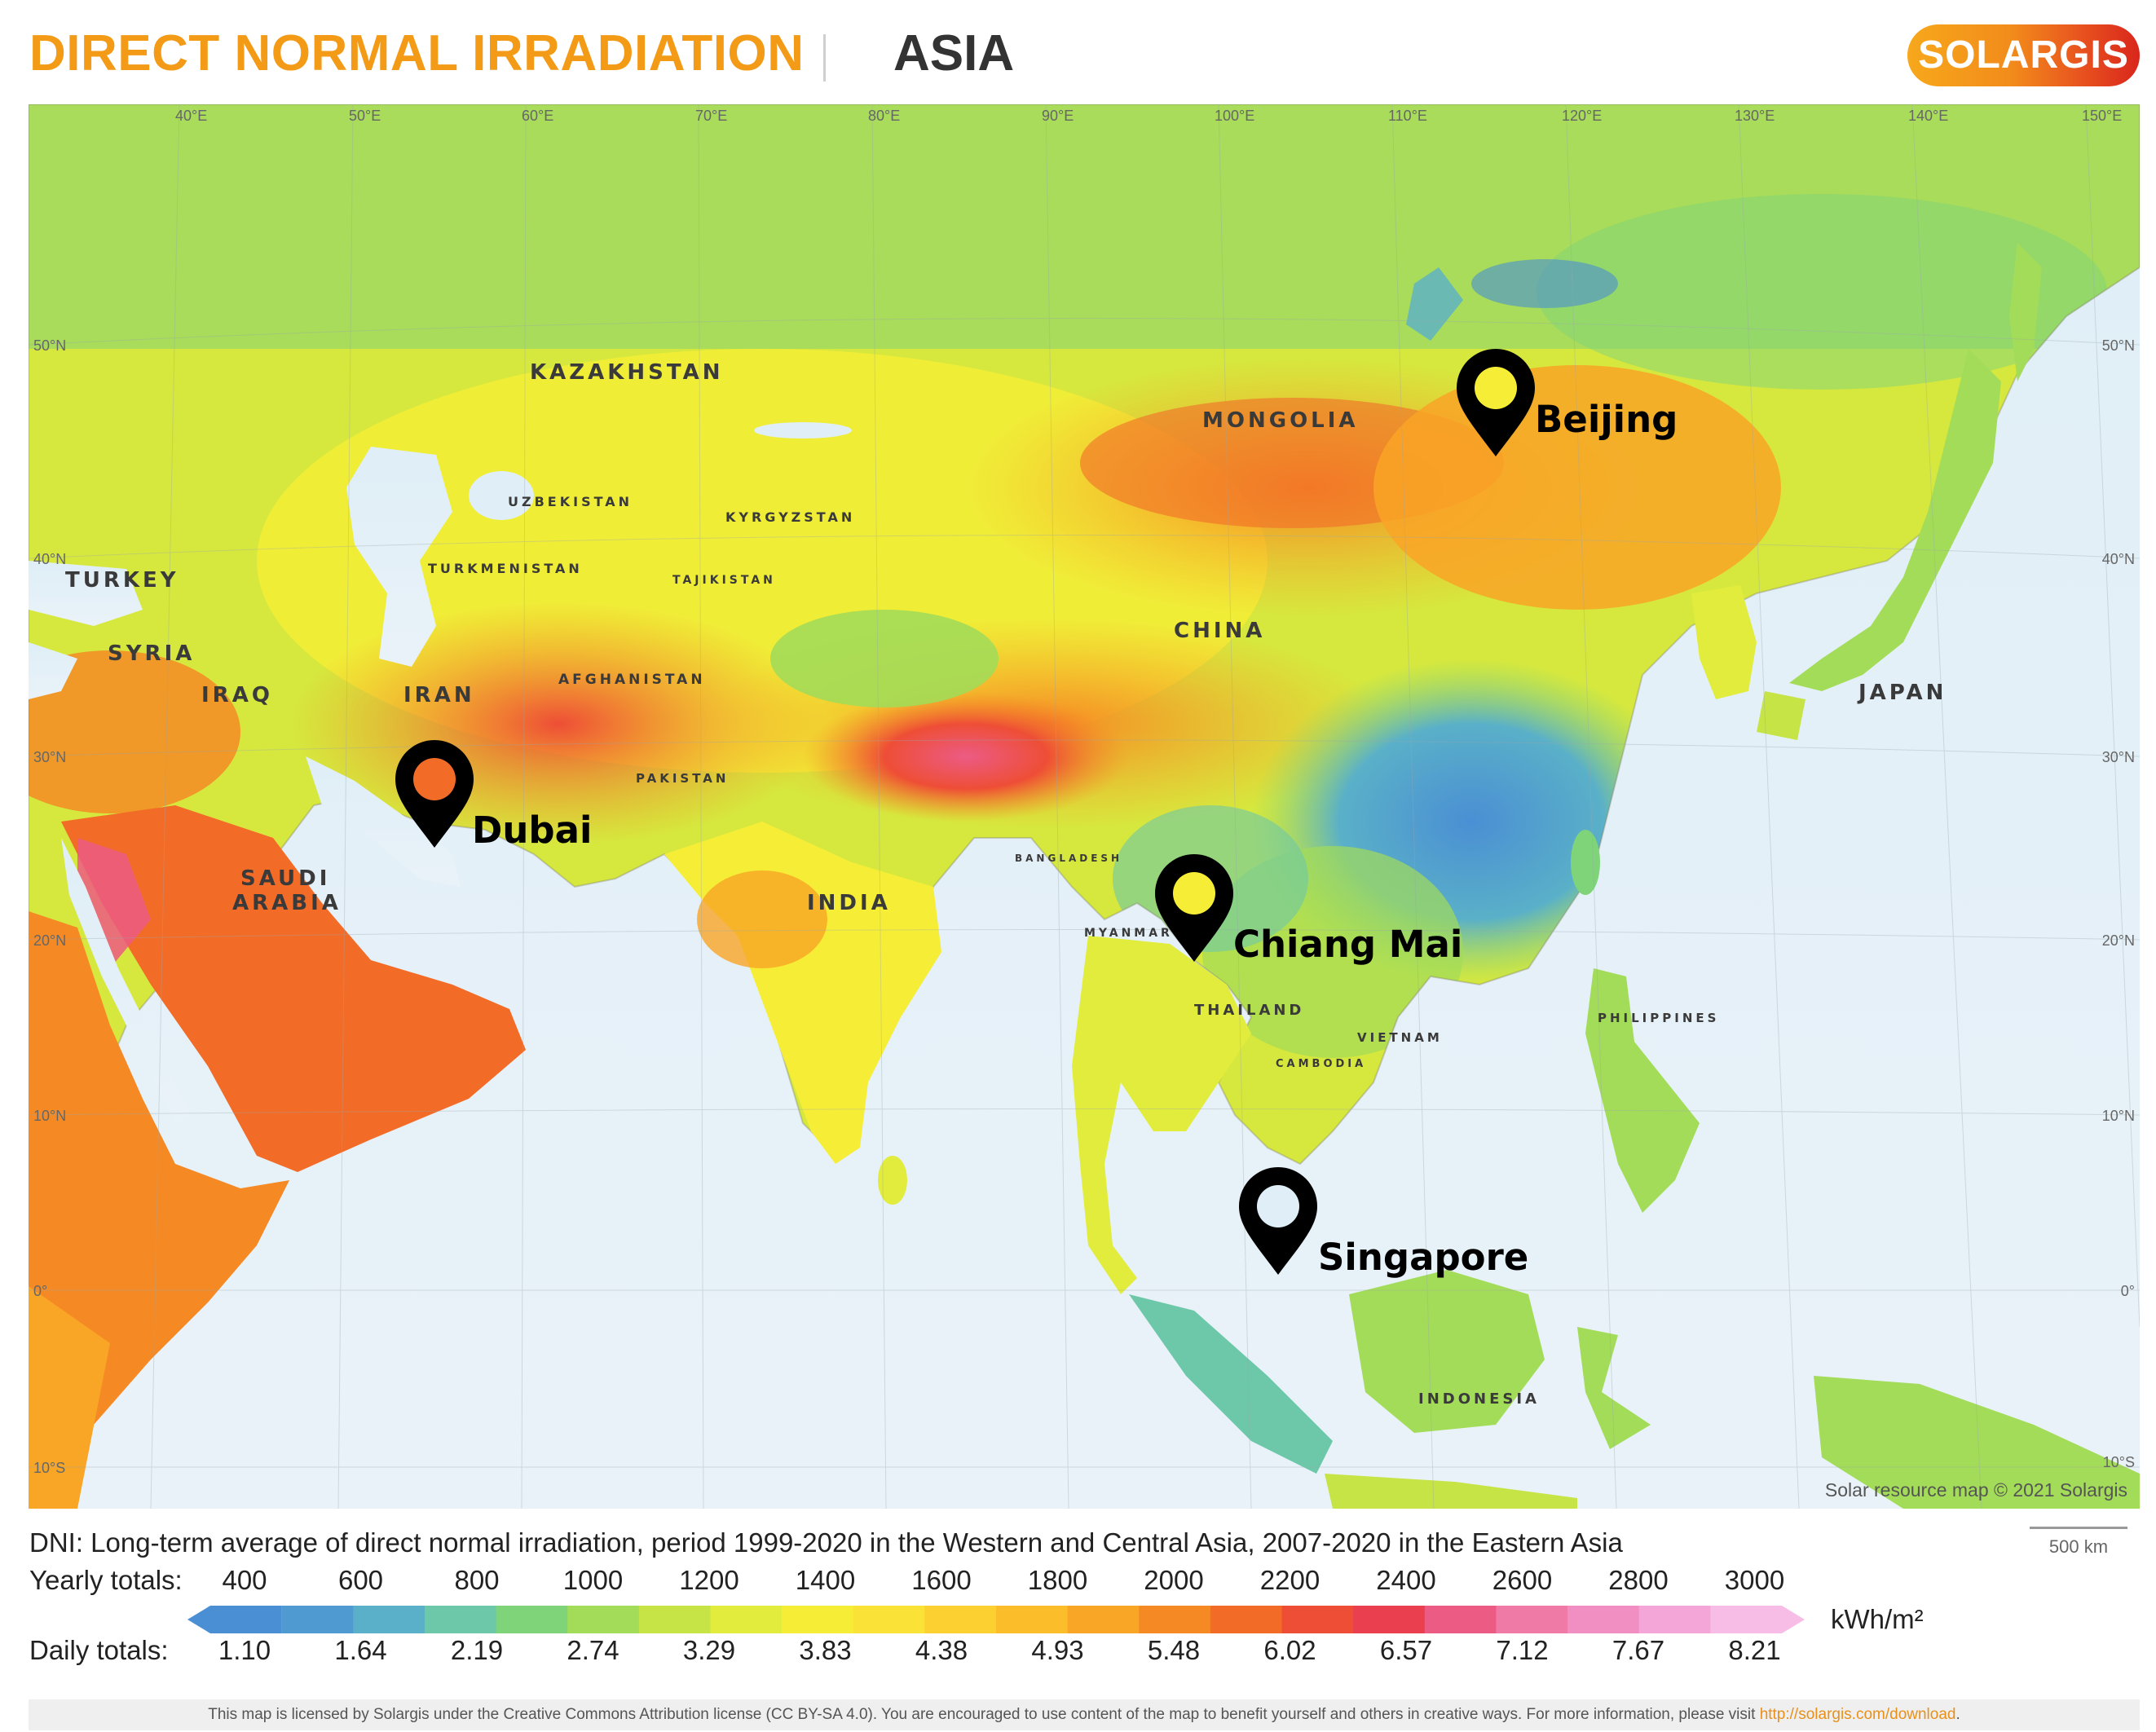  What do you see at coordinates (1977, 1442) in the screenshot?
I see `new-guinea` at bounding box center [1977, 1442].